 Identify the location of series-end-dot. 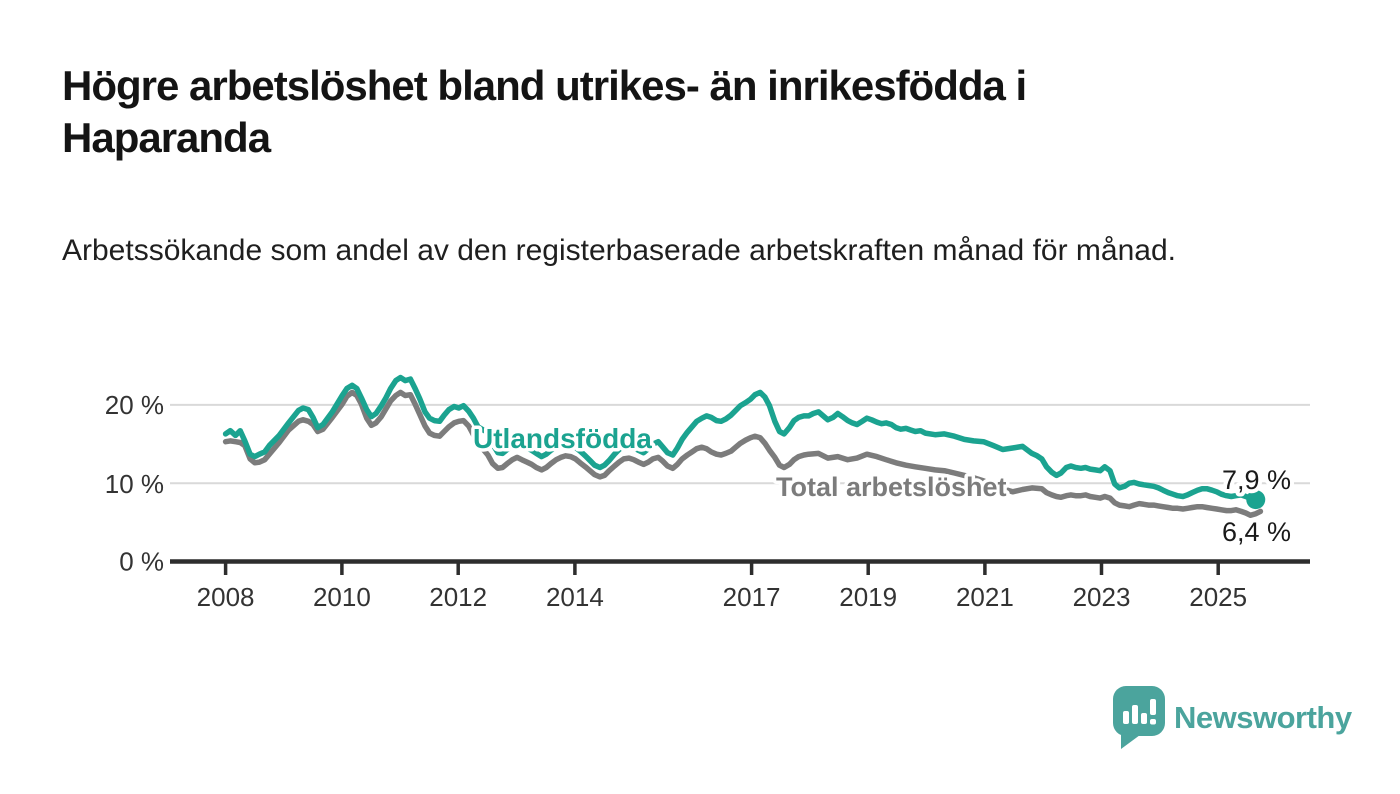
(1256, 500).